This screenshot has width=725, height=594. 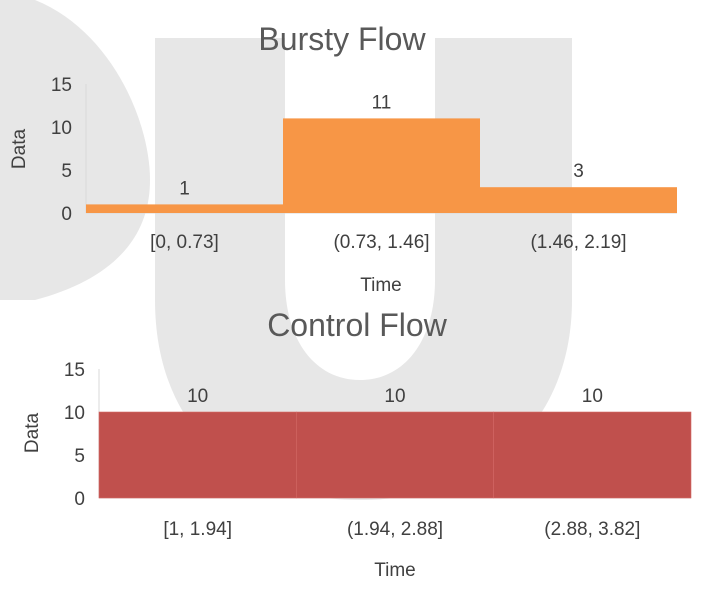 What do you see at coordinates (578, 242) in the screenshot?
I see `category-label: (1.46, 2.19]` at bounding box center [578, 242].